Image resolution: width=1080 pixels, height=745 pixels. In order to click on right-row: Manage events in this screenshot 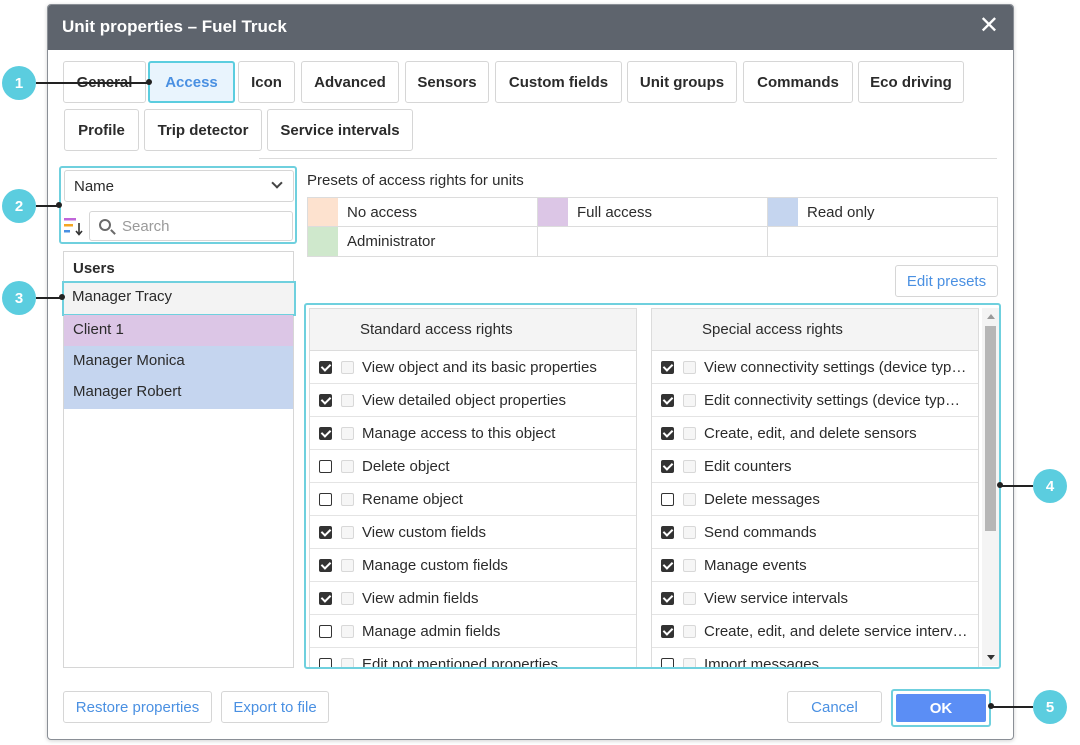, I will do `click(815, 565)`.